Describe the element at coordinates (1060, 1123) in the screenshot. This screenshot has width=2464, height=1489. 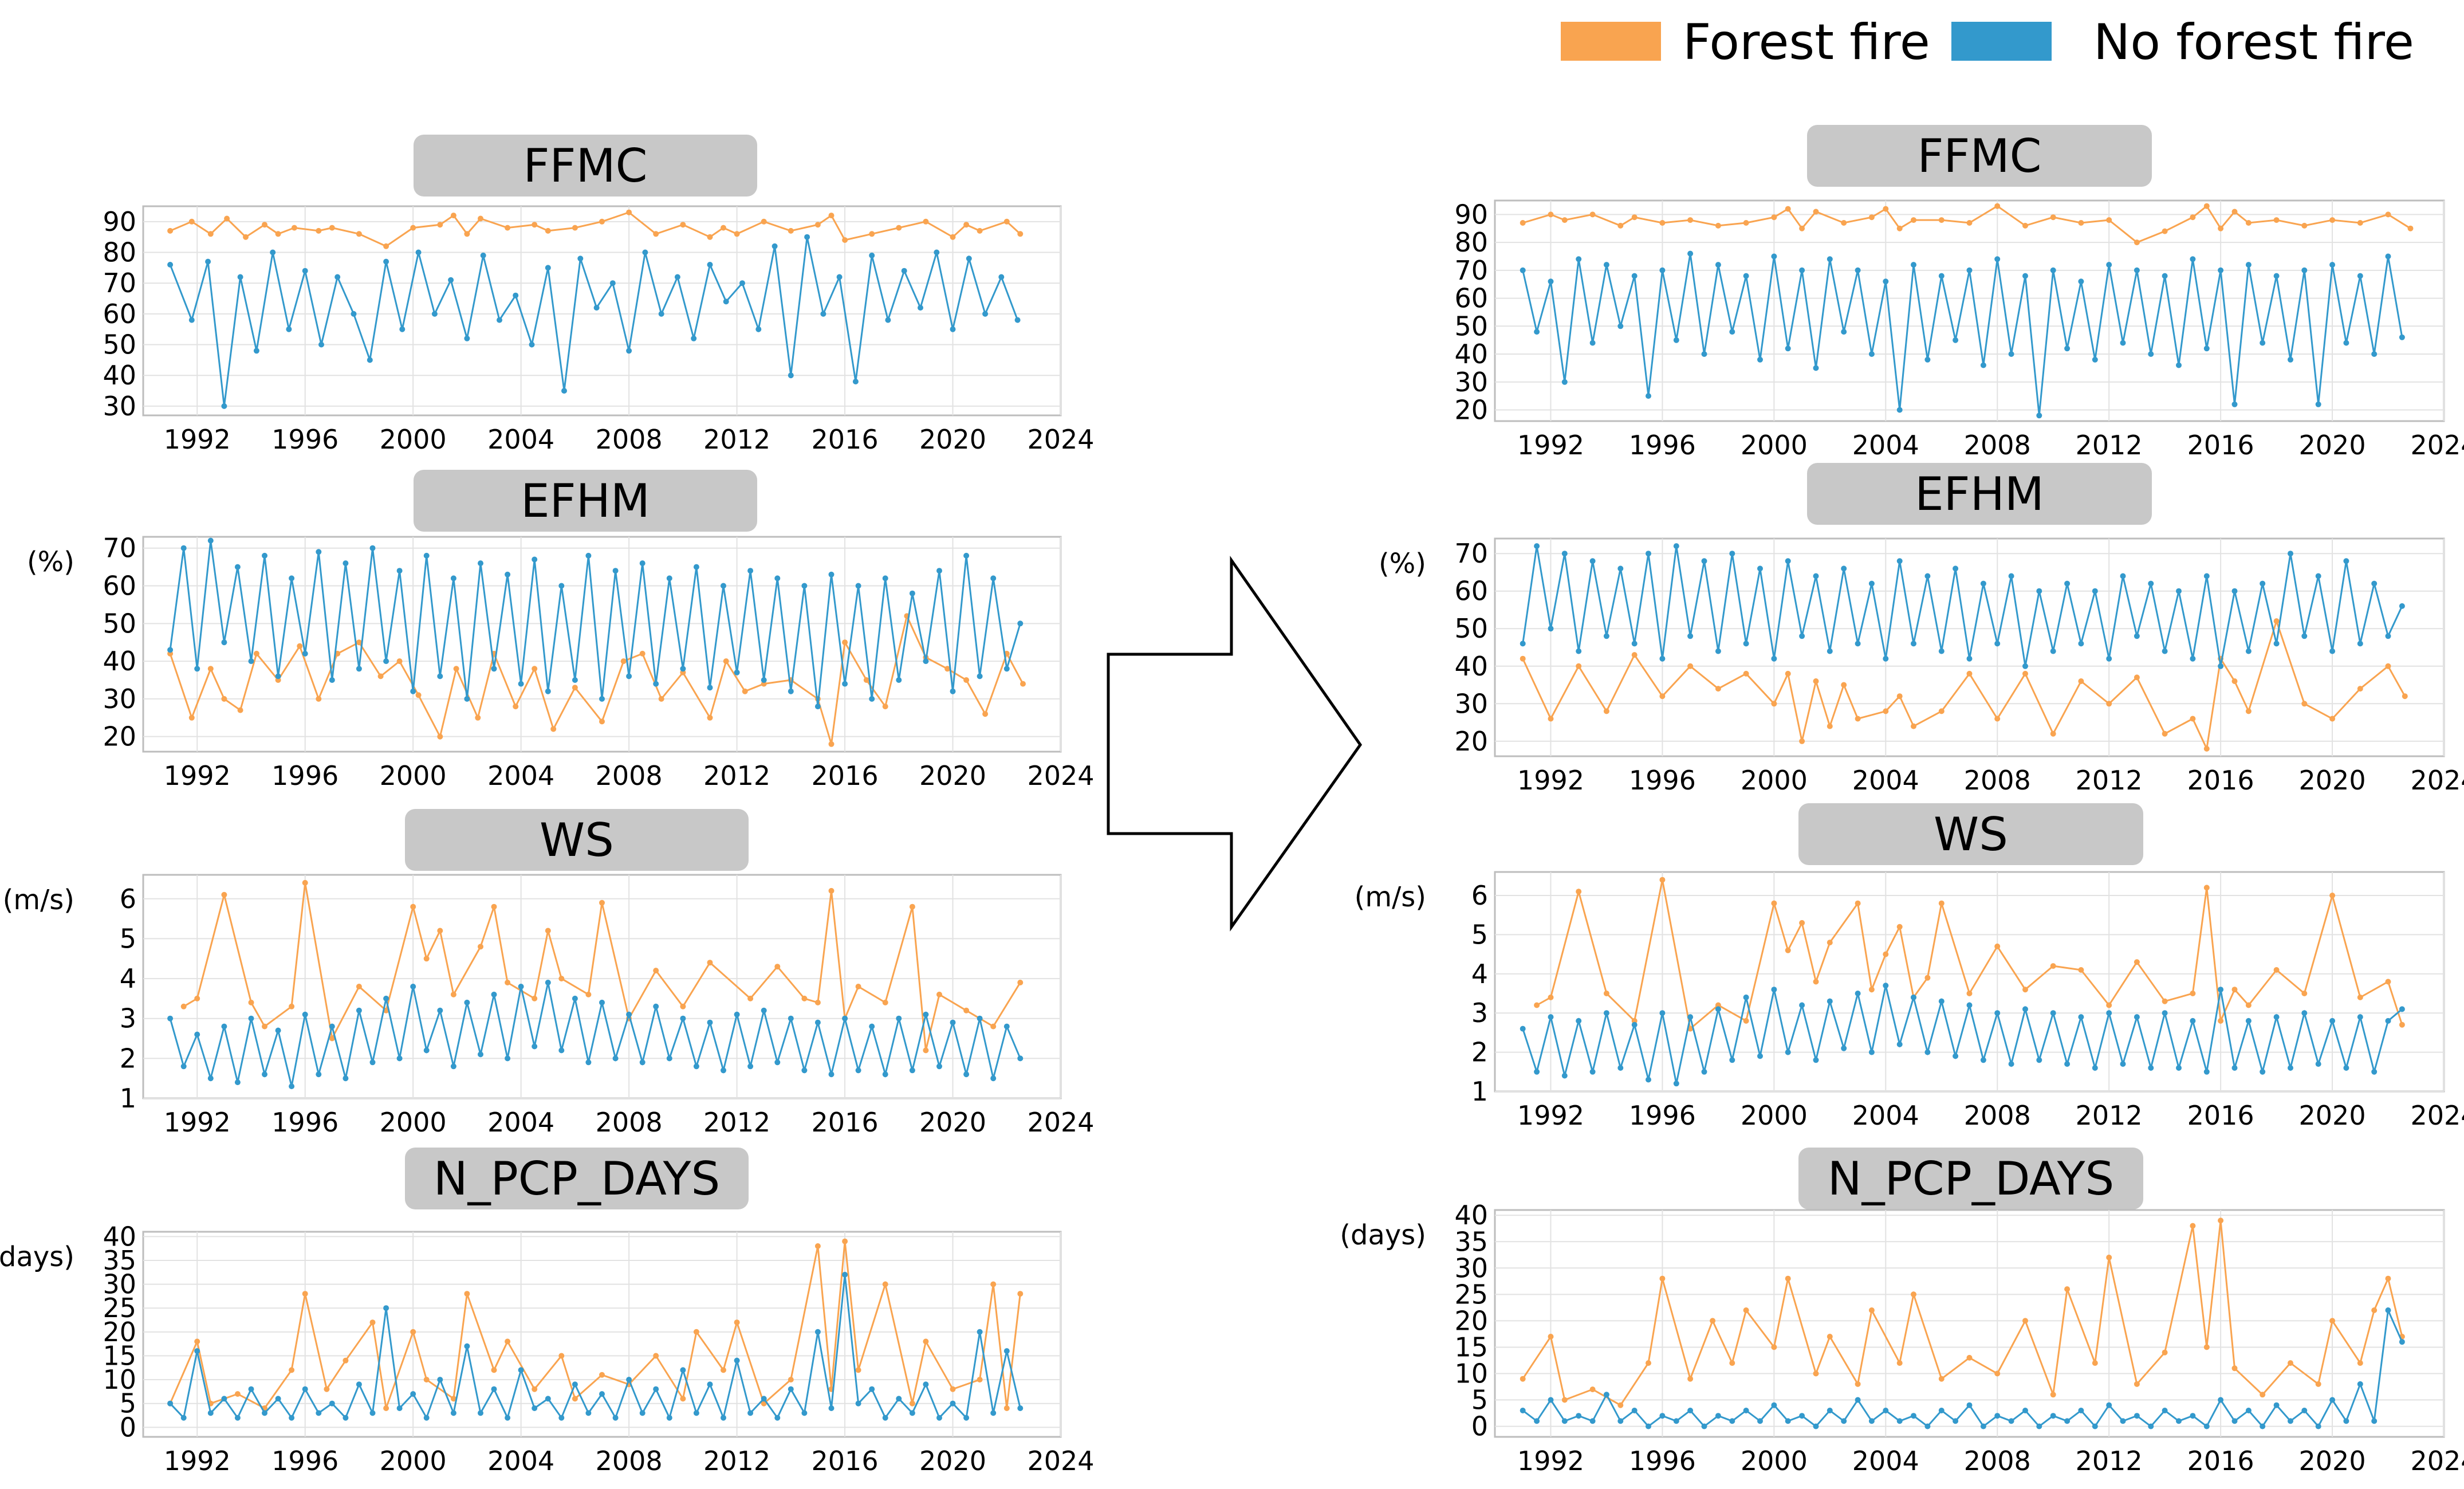
I see `before-xtick-label-2-8: 2024` at that location.